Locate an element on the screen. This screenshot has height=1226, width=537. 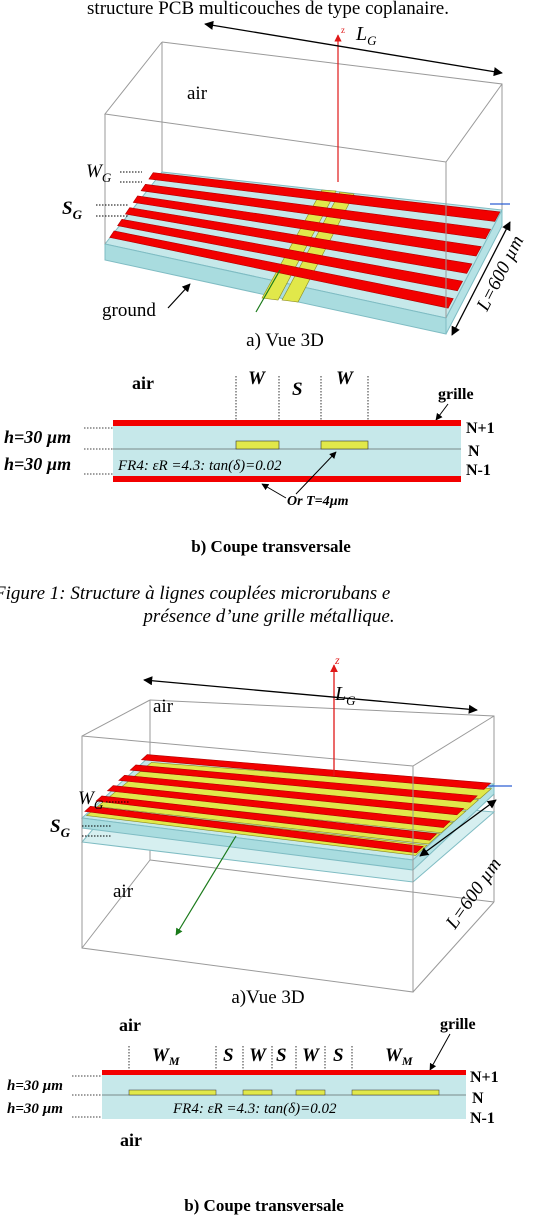
lg2-label: LG is located at coordinates (345, 695).